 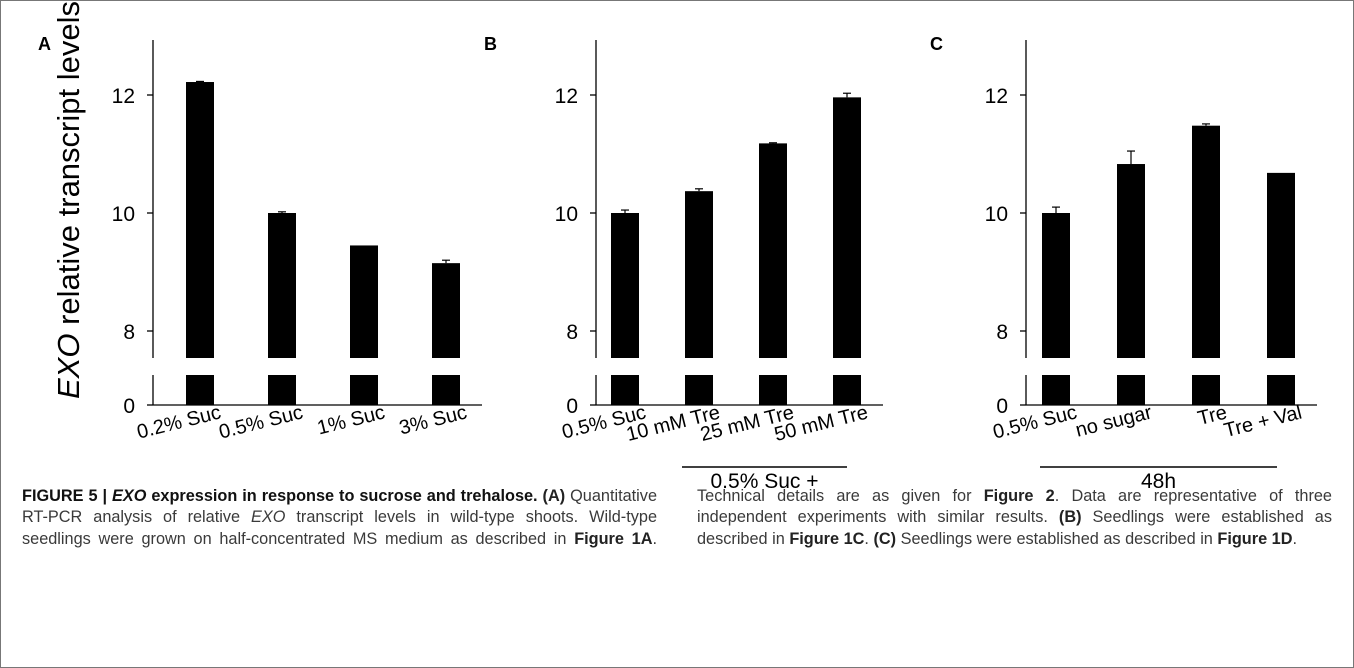 What do you see at coordinates (613, 538) in the screenshot?
I see `caption-ref-figure-1a: Figure 1A` at bounding box center [613, 538].